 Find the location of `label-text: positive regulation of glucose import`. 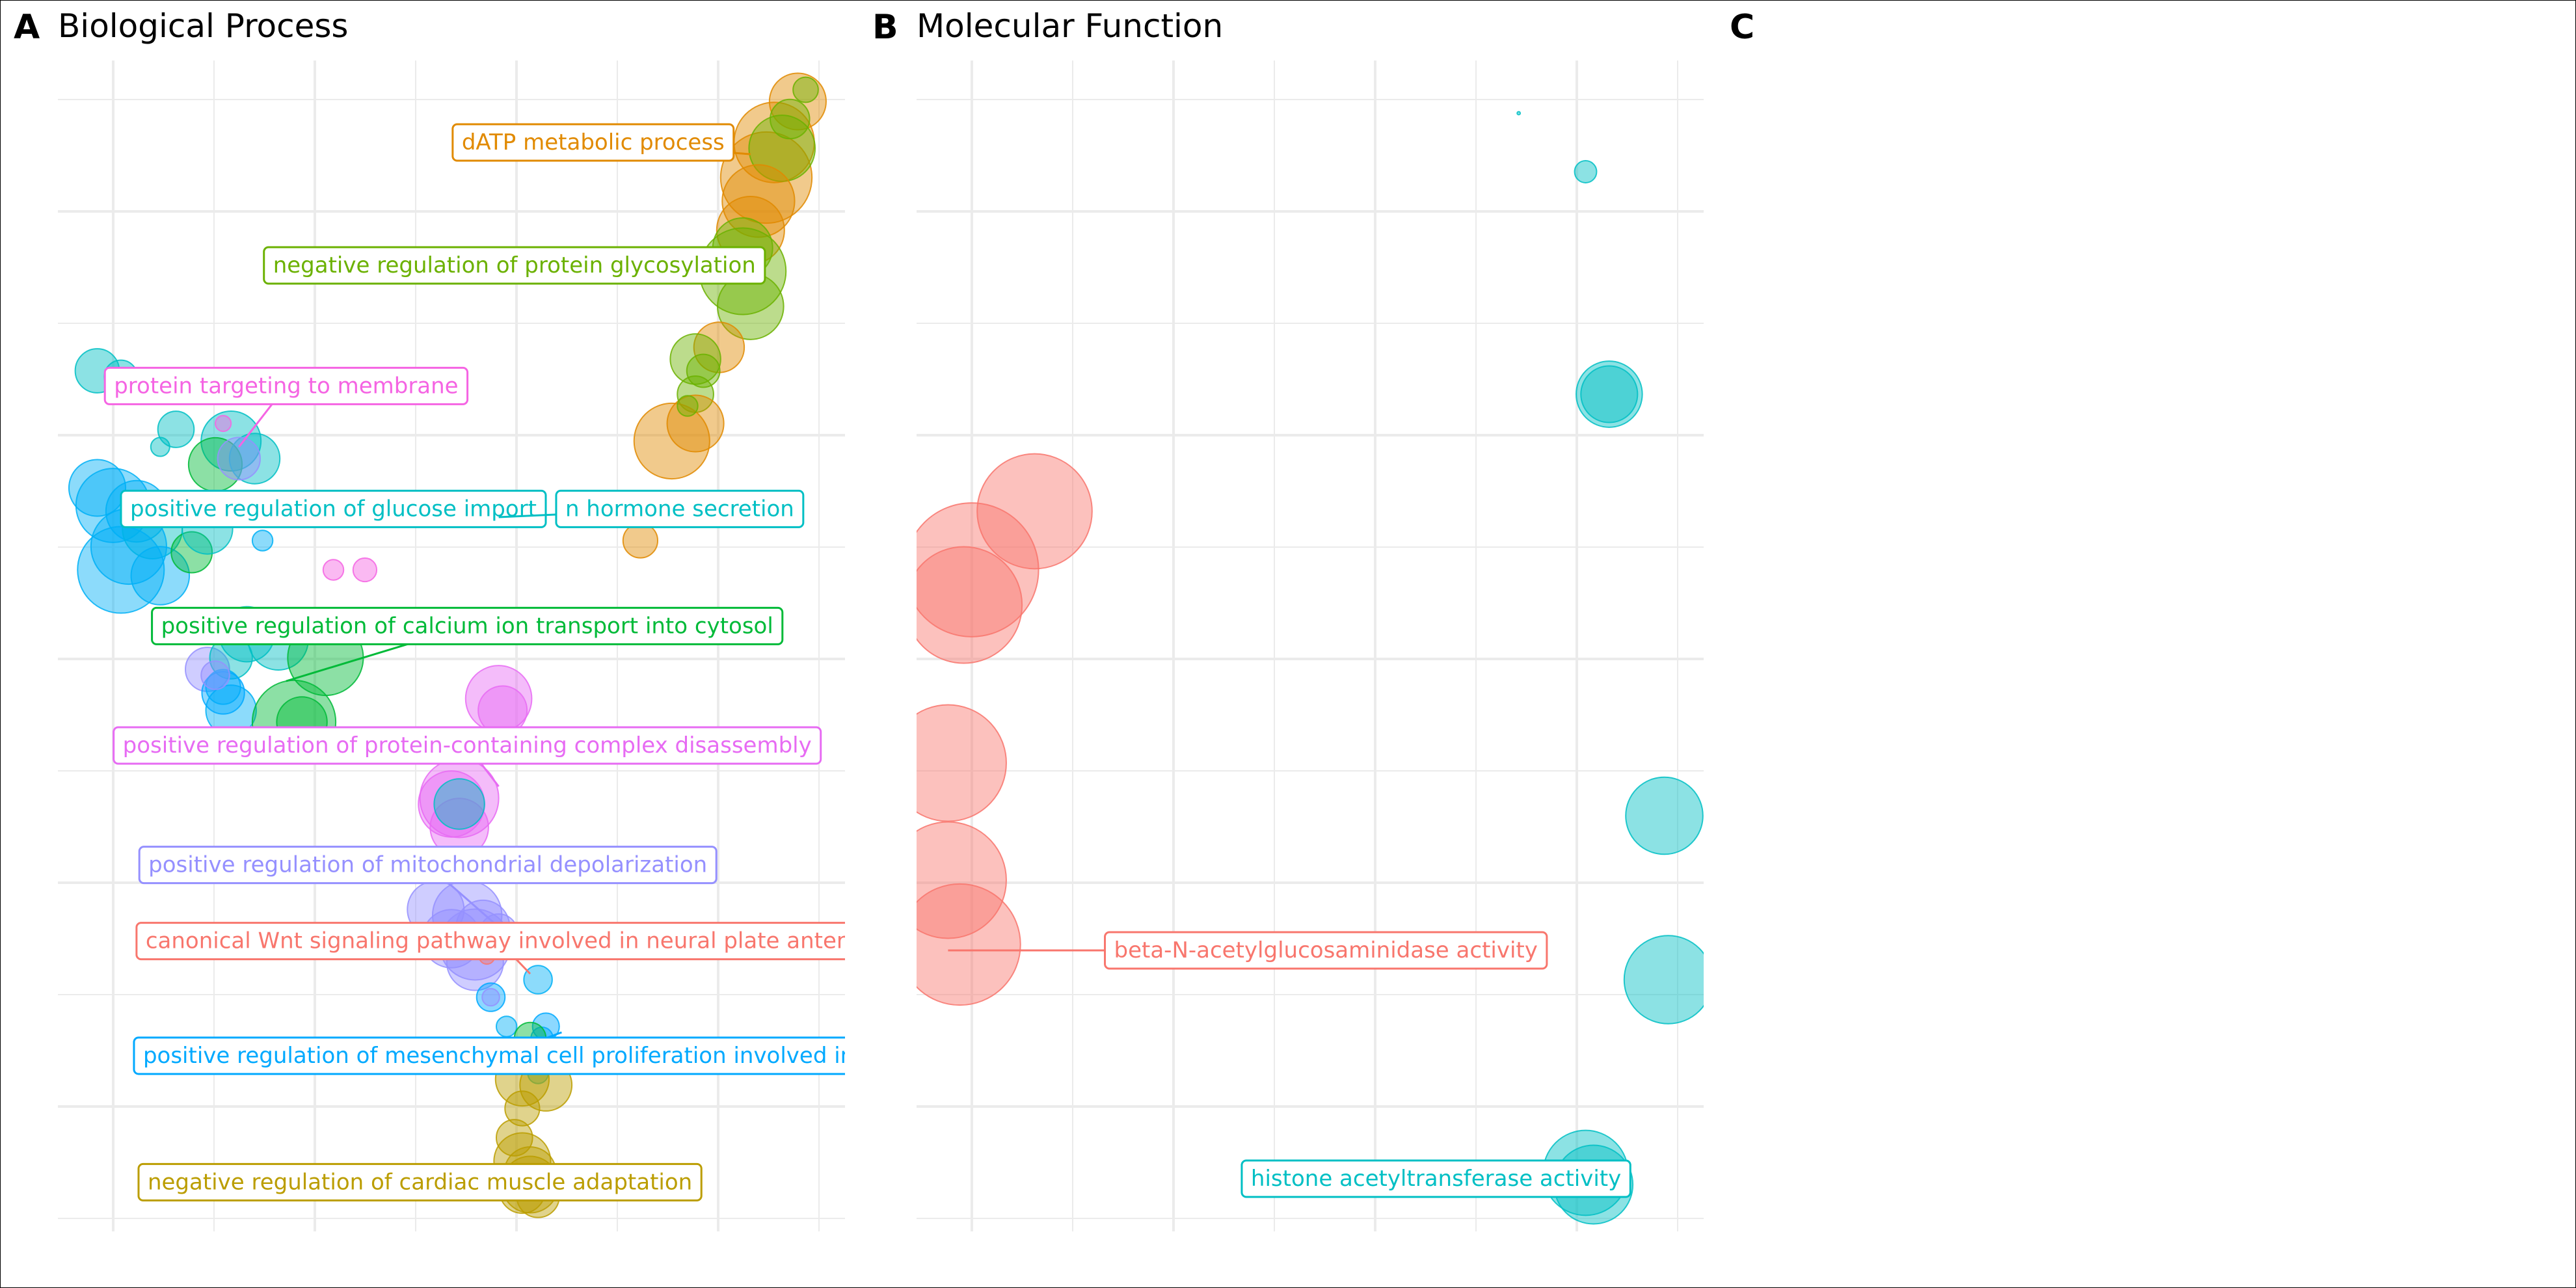

label-text: positive regulation of glucose import is located at coordinates (333, 509).